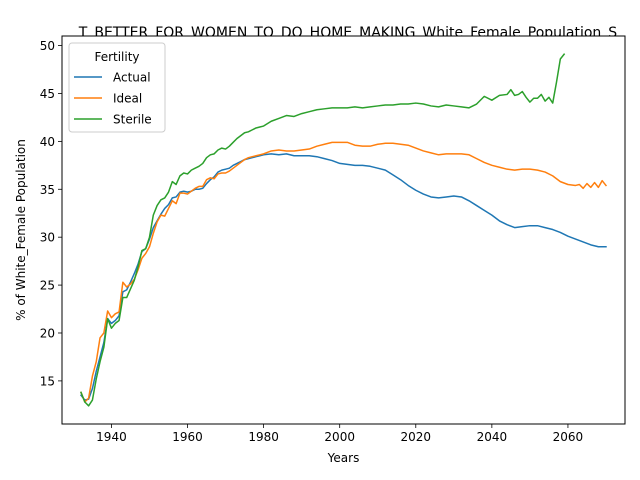  I want to click on y-tick-label: 40, so click(47, 142).